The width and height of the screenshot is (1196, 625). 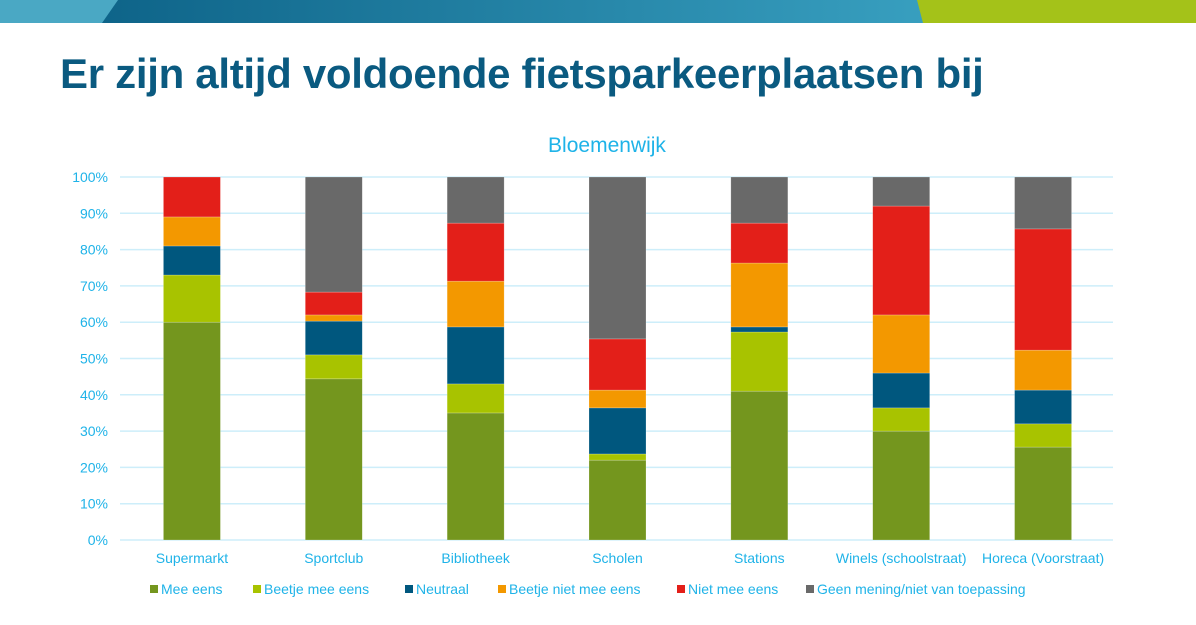 I want to click on legend-label: Neutraal, so click(x=442, y=589).